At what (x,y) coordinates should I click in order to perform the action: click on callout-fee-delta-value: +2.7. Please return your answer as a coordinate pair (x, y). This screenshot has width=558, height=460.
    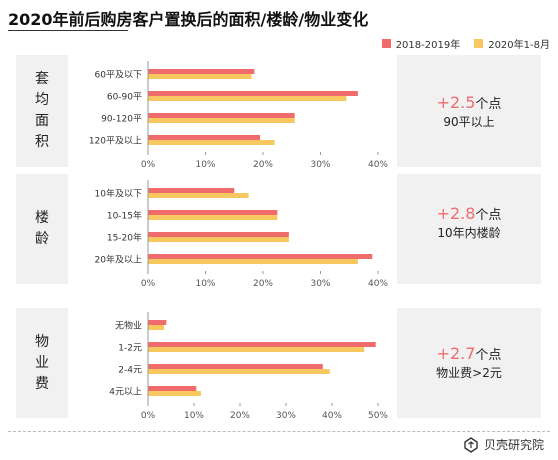
    Looking at the image, I should click on (456, 353).